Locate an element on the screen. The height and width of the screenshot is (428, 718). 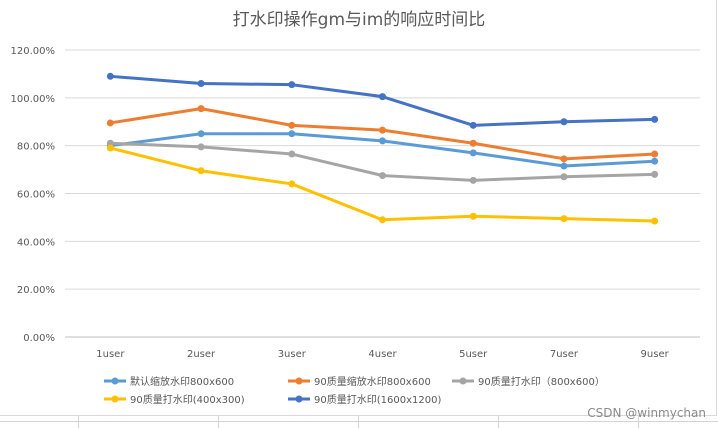
y-tick-label: 100.00% is located at coordinates (33, 99).